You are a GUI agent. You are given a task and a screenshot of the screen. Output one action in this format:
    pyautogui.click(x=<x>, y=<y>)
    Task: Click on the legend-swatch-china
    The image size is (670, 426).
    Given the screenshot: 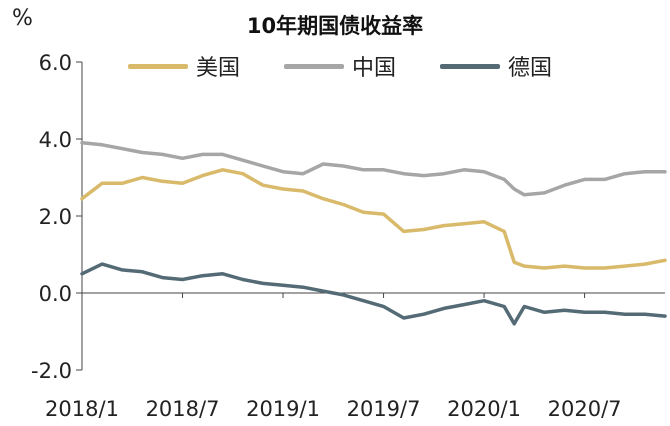 What is the action you would take?
    pyautogui.click(x=314, y=66)
    